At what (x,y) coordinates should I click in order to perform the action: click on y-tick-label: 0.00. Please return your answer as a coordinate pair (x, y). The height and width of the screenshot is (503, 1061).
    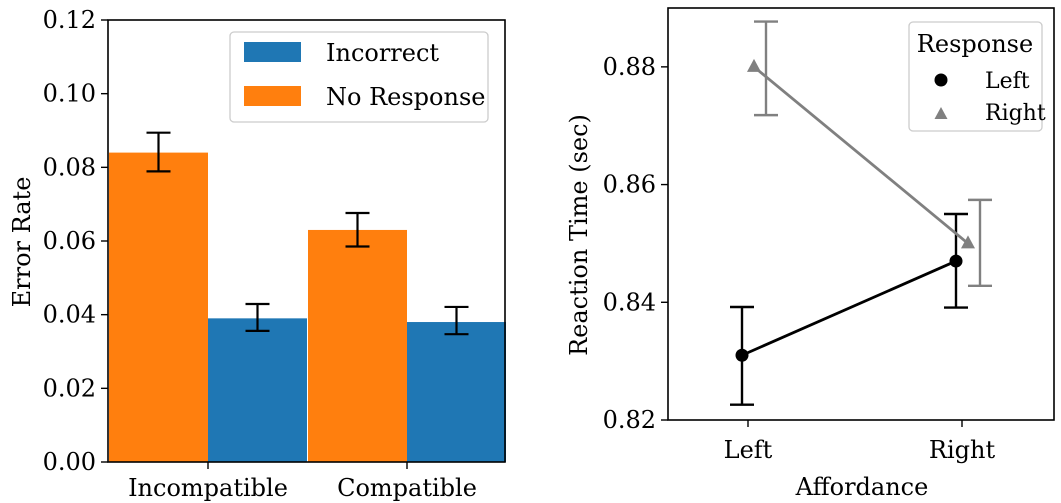
    Looking at the image, I should click on (69, 462).